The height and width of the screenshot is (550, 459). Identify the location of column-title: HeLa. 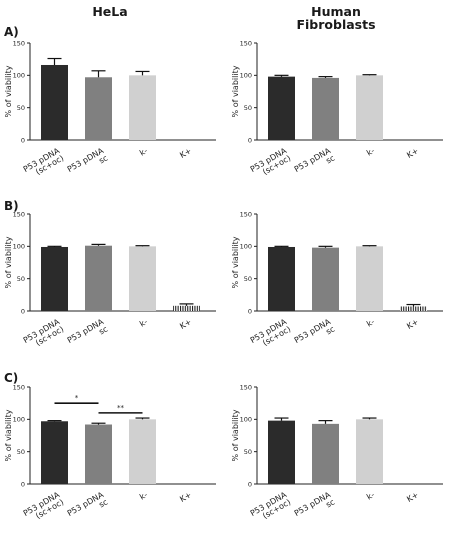
(109, 11).